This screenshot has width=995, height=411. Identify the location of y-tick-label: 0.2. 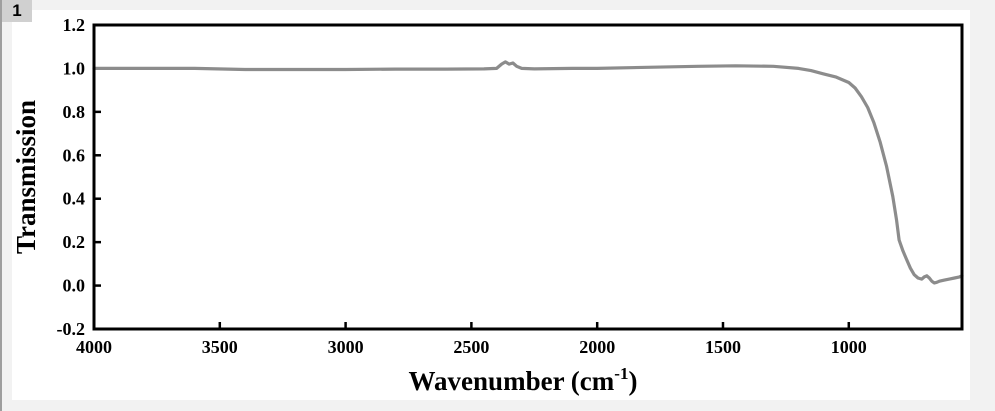
(74, 242).